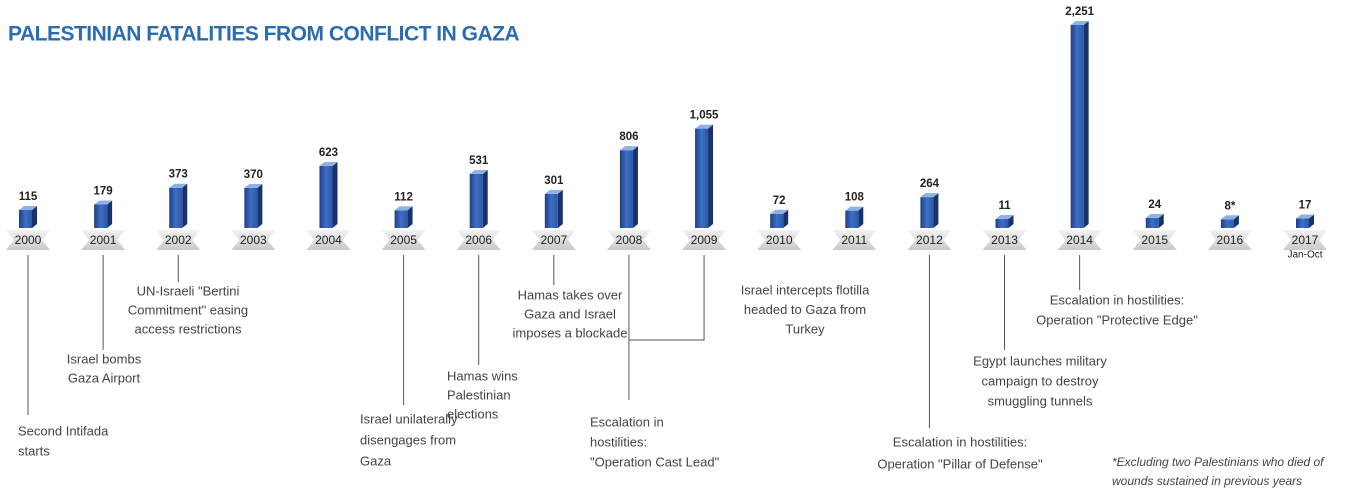  I want to click on value-label: 370, so click(253, 175).